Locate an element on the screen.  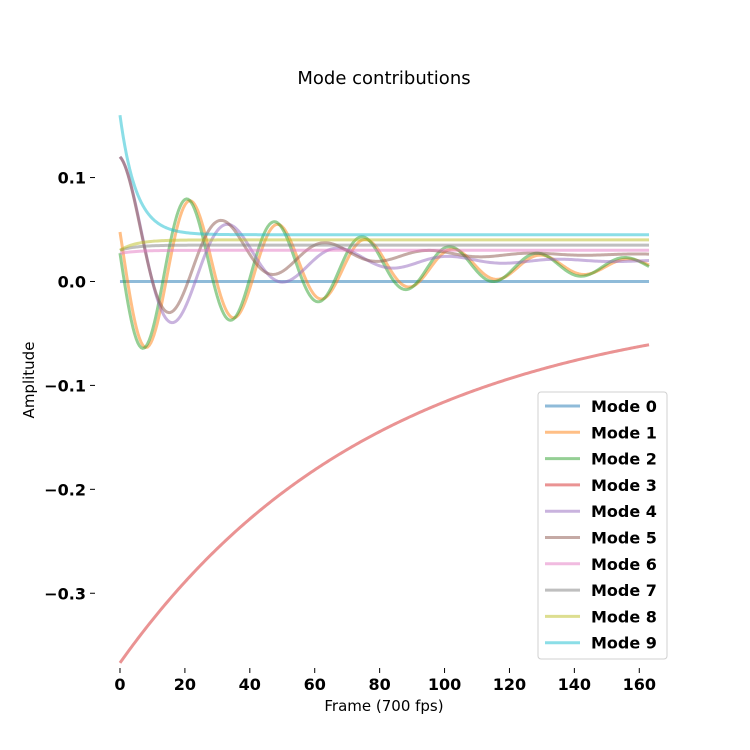
legend-entry: Mode 9 is located at coordinates (624, 643).